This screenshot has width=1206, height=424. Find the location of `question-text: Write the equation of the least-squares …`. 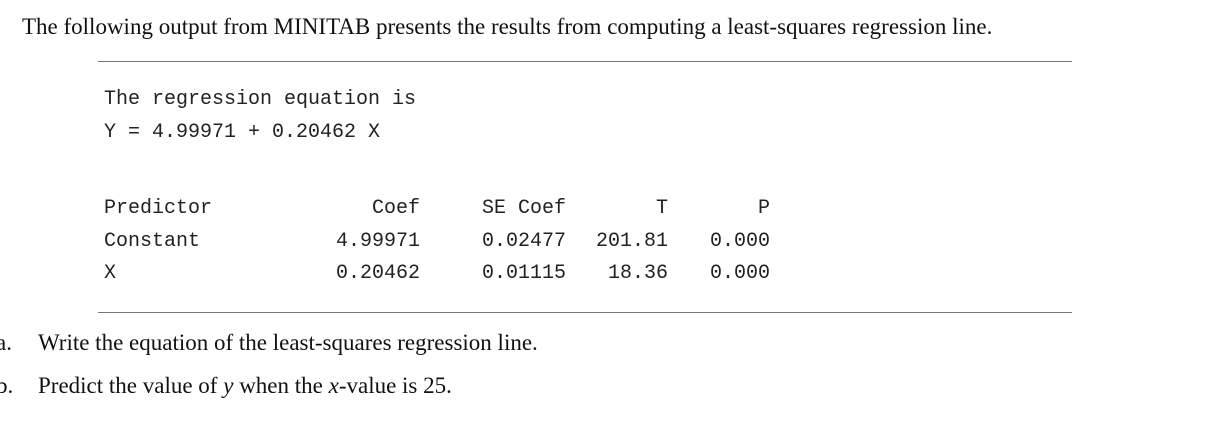

question-text: Write the equation of the least-squares … is located at coordinates (288, 343).